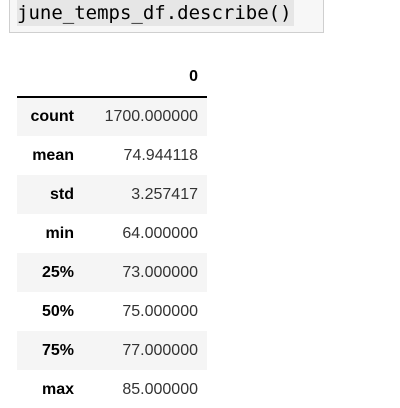  I want to click on code-cell: june_temps_df.describe(), so click(166, 16).